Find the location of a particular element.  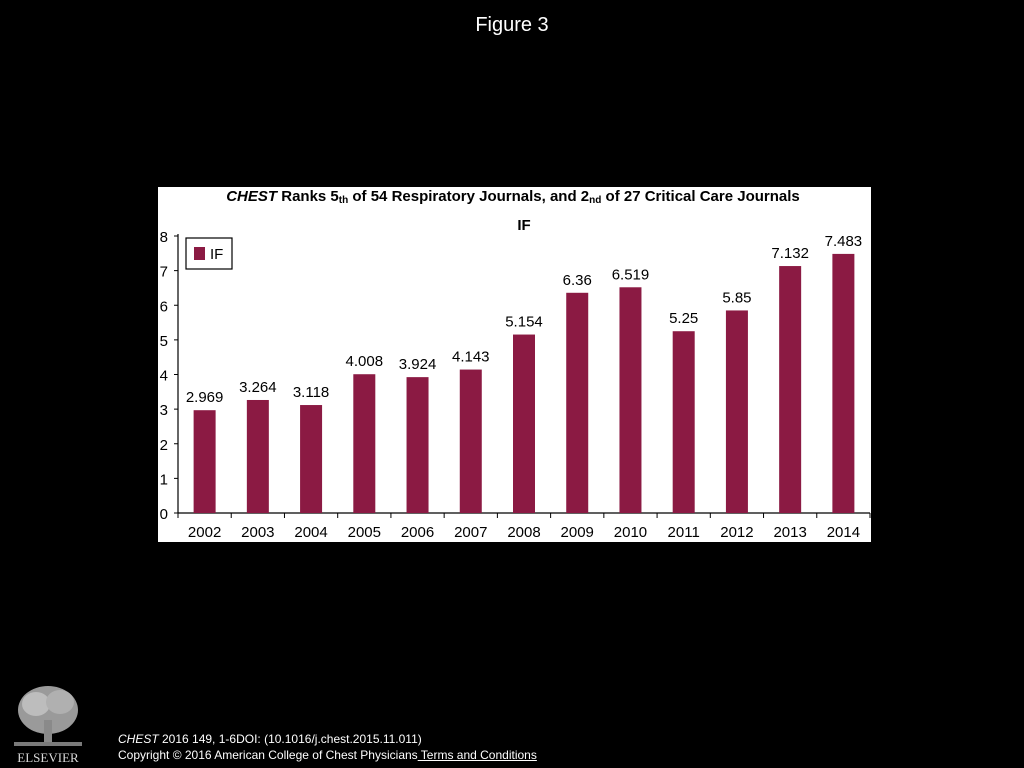

citation-journal: CHEST is located at coordinates (138, 739).